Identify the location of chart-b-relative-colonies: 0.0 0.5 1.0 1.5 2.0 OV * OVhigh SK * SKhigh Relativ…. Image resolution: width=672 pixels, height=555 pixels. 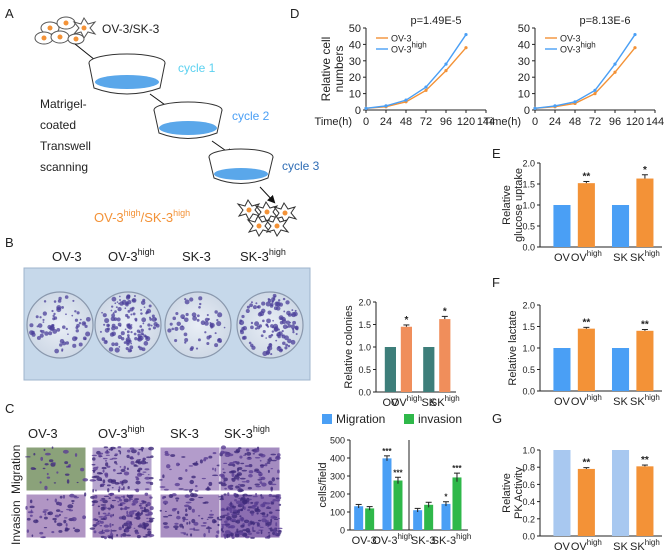
(401, 354).